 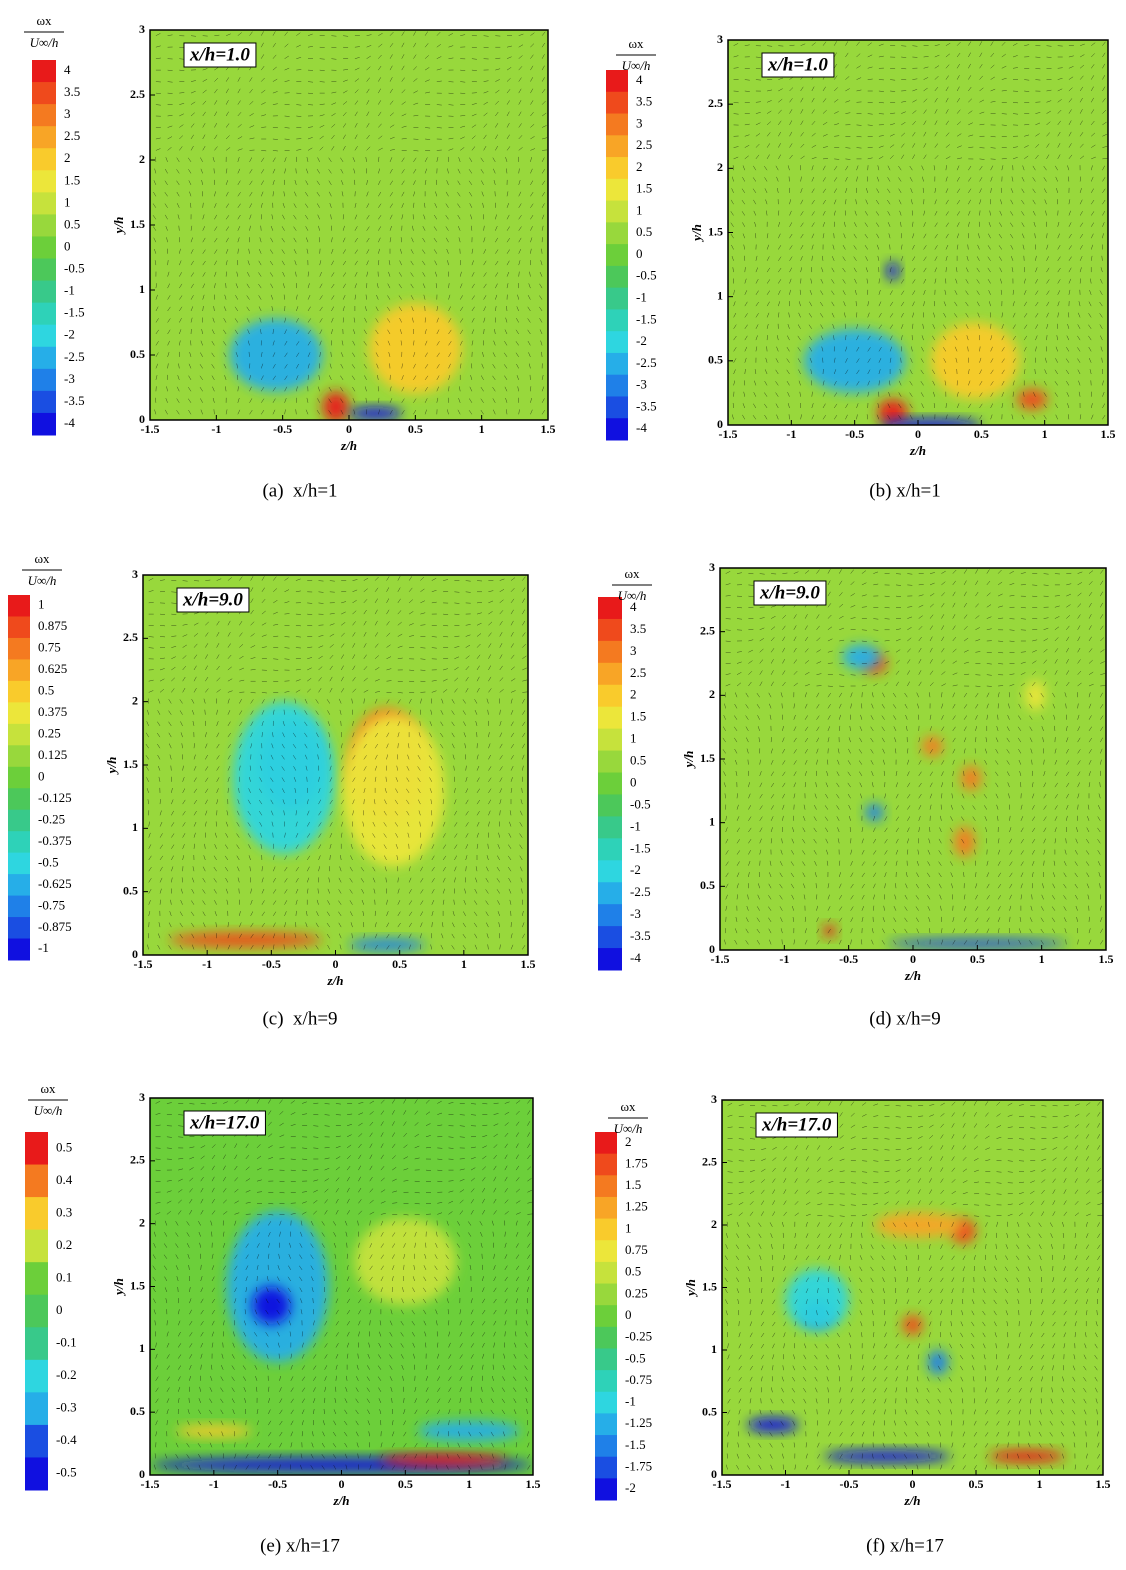 What do you see at coordinates (919, 230) in the screenshot?
I see `vectors` at bounding box center [919, 230].